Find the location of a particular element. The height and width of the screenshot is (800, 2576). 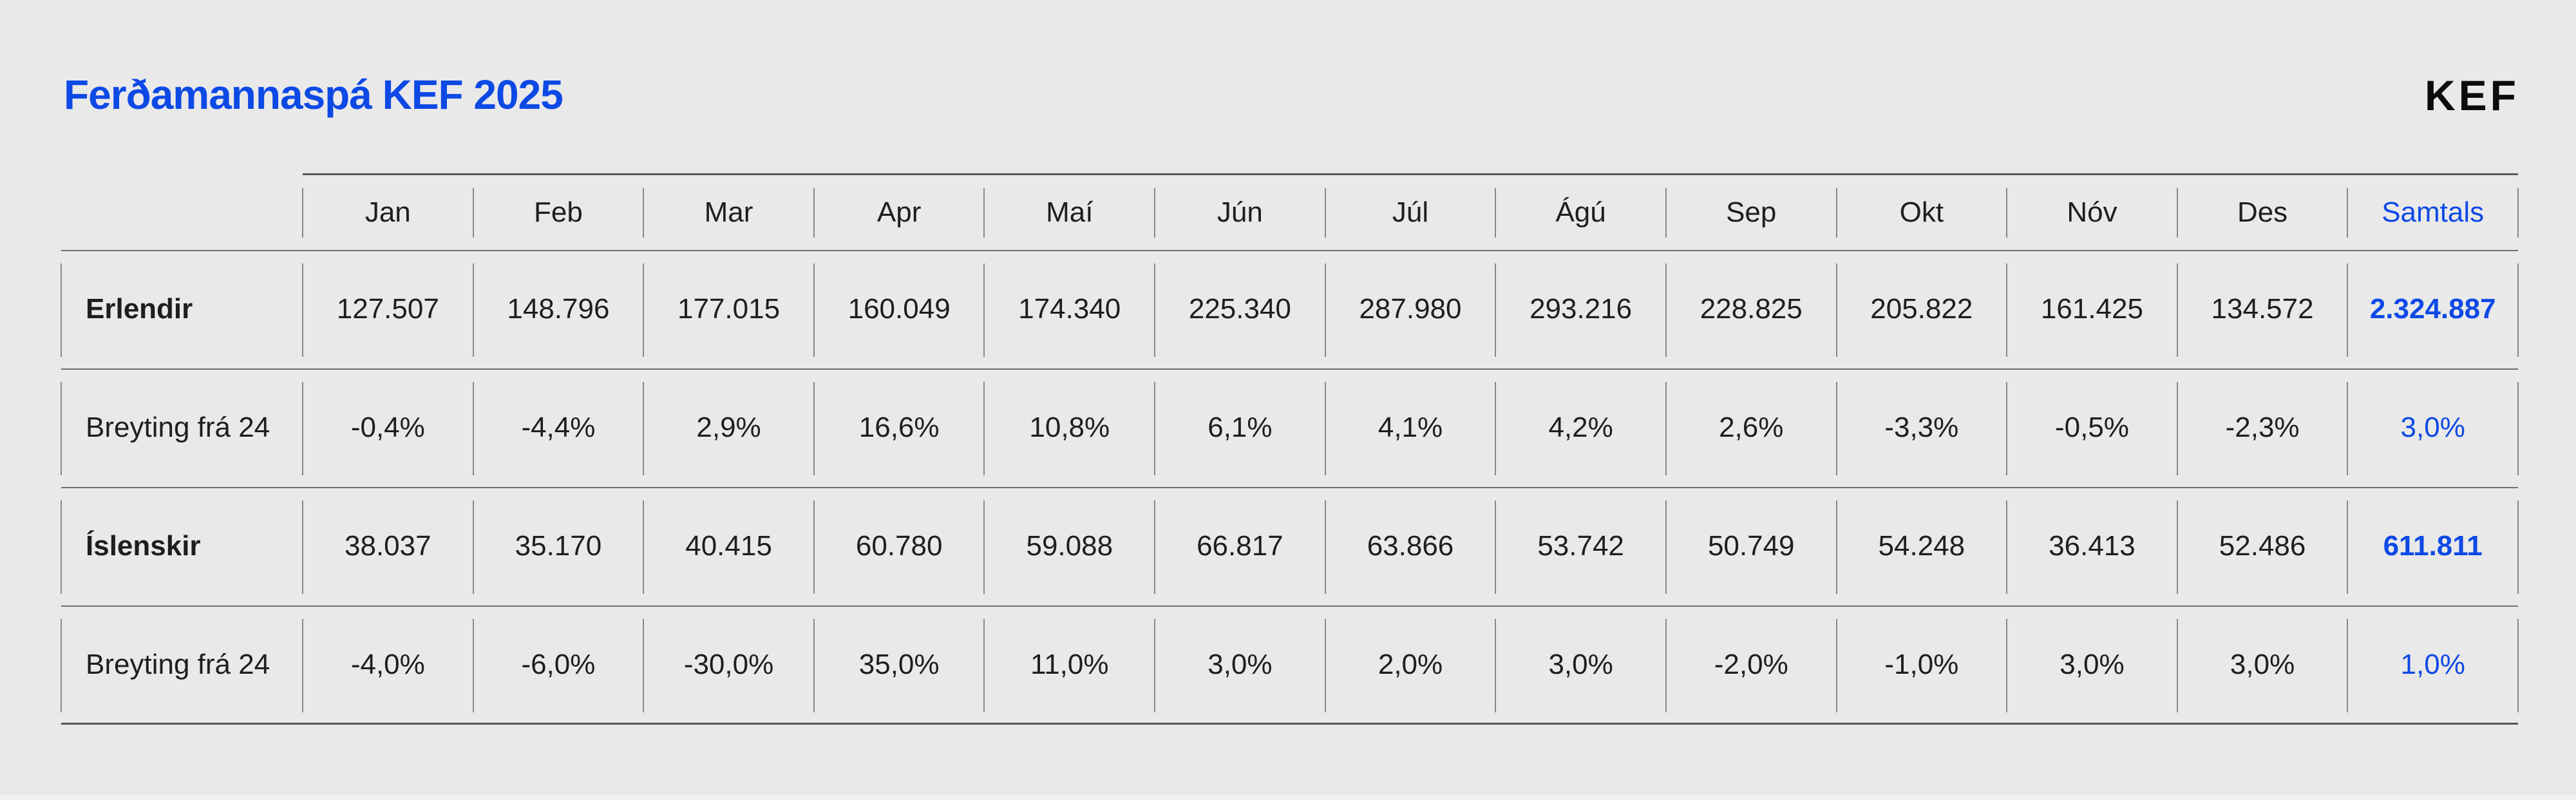

page-title: Ferðamannaspá KEF 2025 is located at coordinates (314, 94).